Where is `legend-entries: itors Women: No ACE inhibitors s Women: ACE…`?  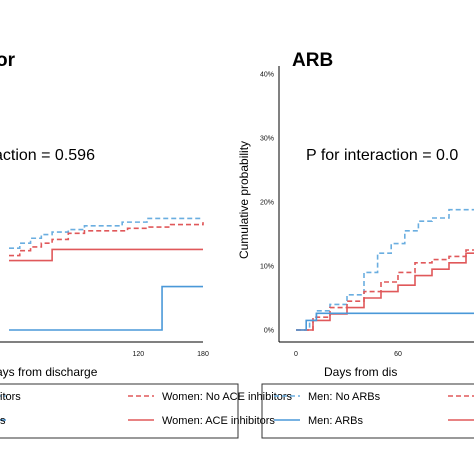 legend-entries: itors Women: No ACE inhibitors s Women: ACE… is located at coordinates (146, 409).